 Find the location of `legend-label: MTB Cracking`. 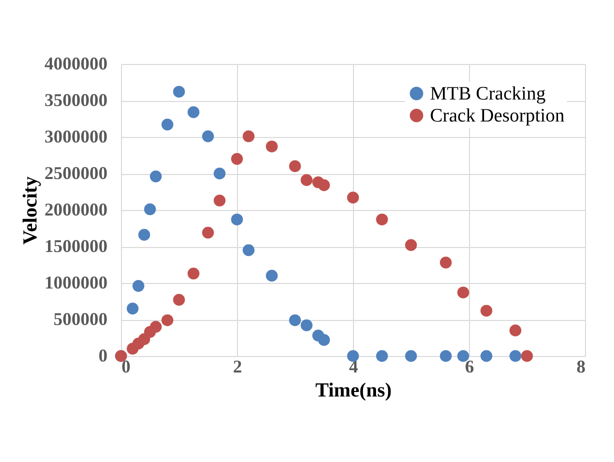

legend-label: MTB Cracking is located at coordinates (488, 94).